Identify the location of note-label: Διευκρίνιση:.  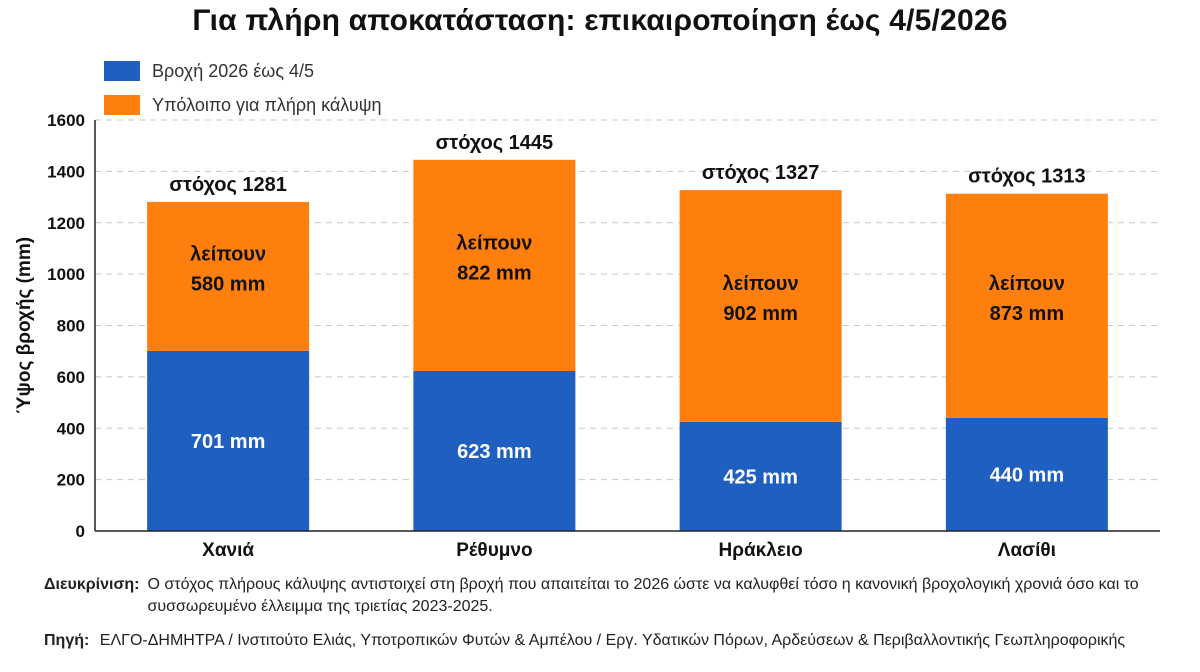
(92, 584).